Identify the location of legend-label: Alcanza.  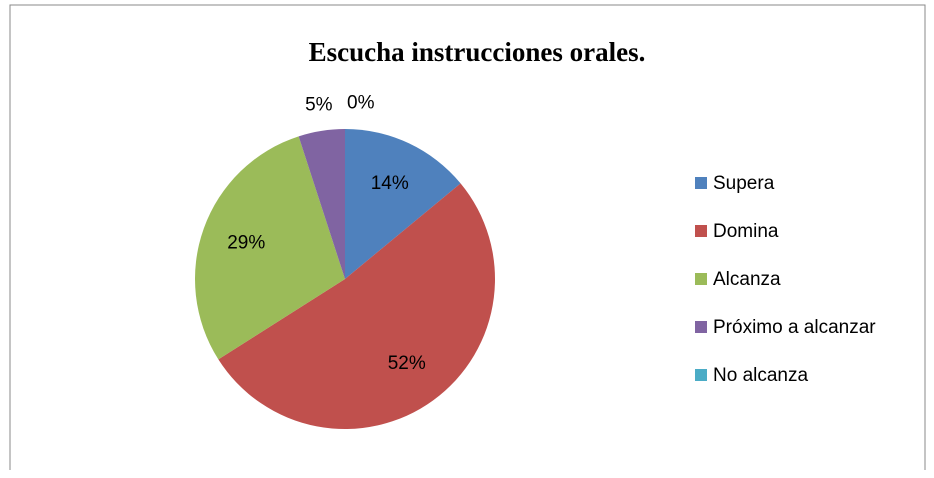
(747, 279).